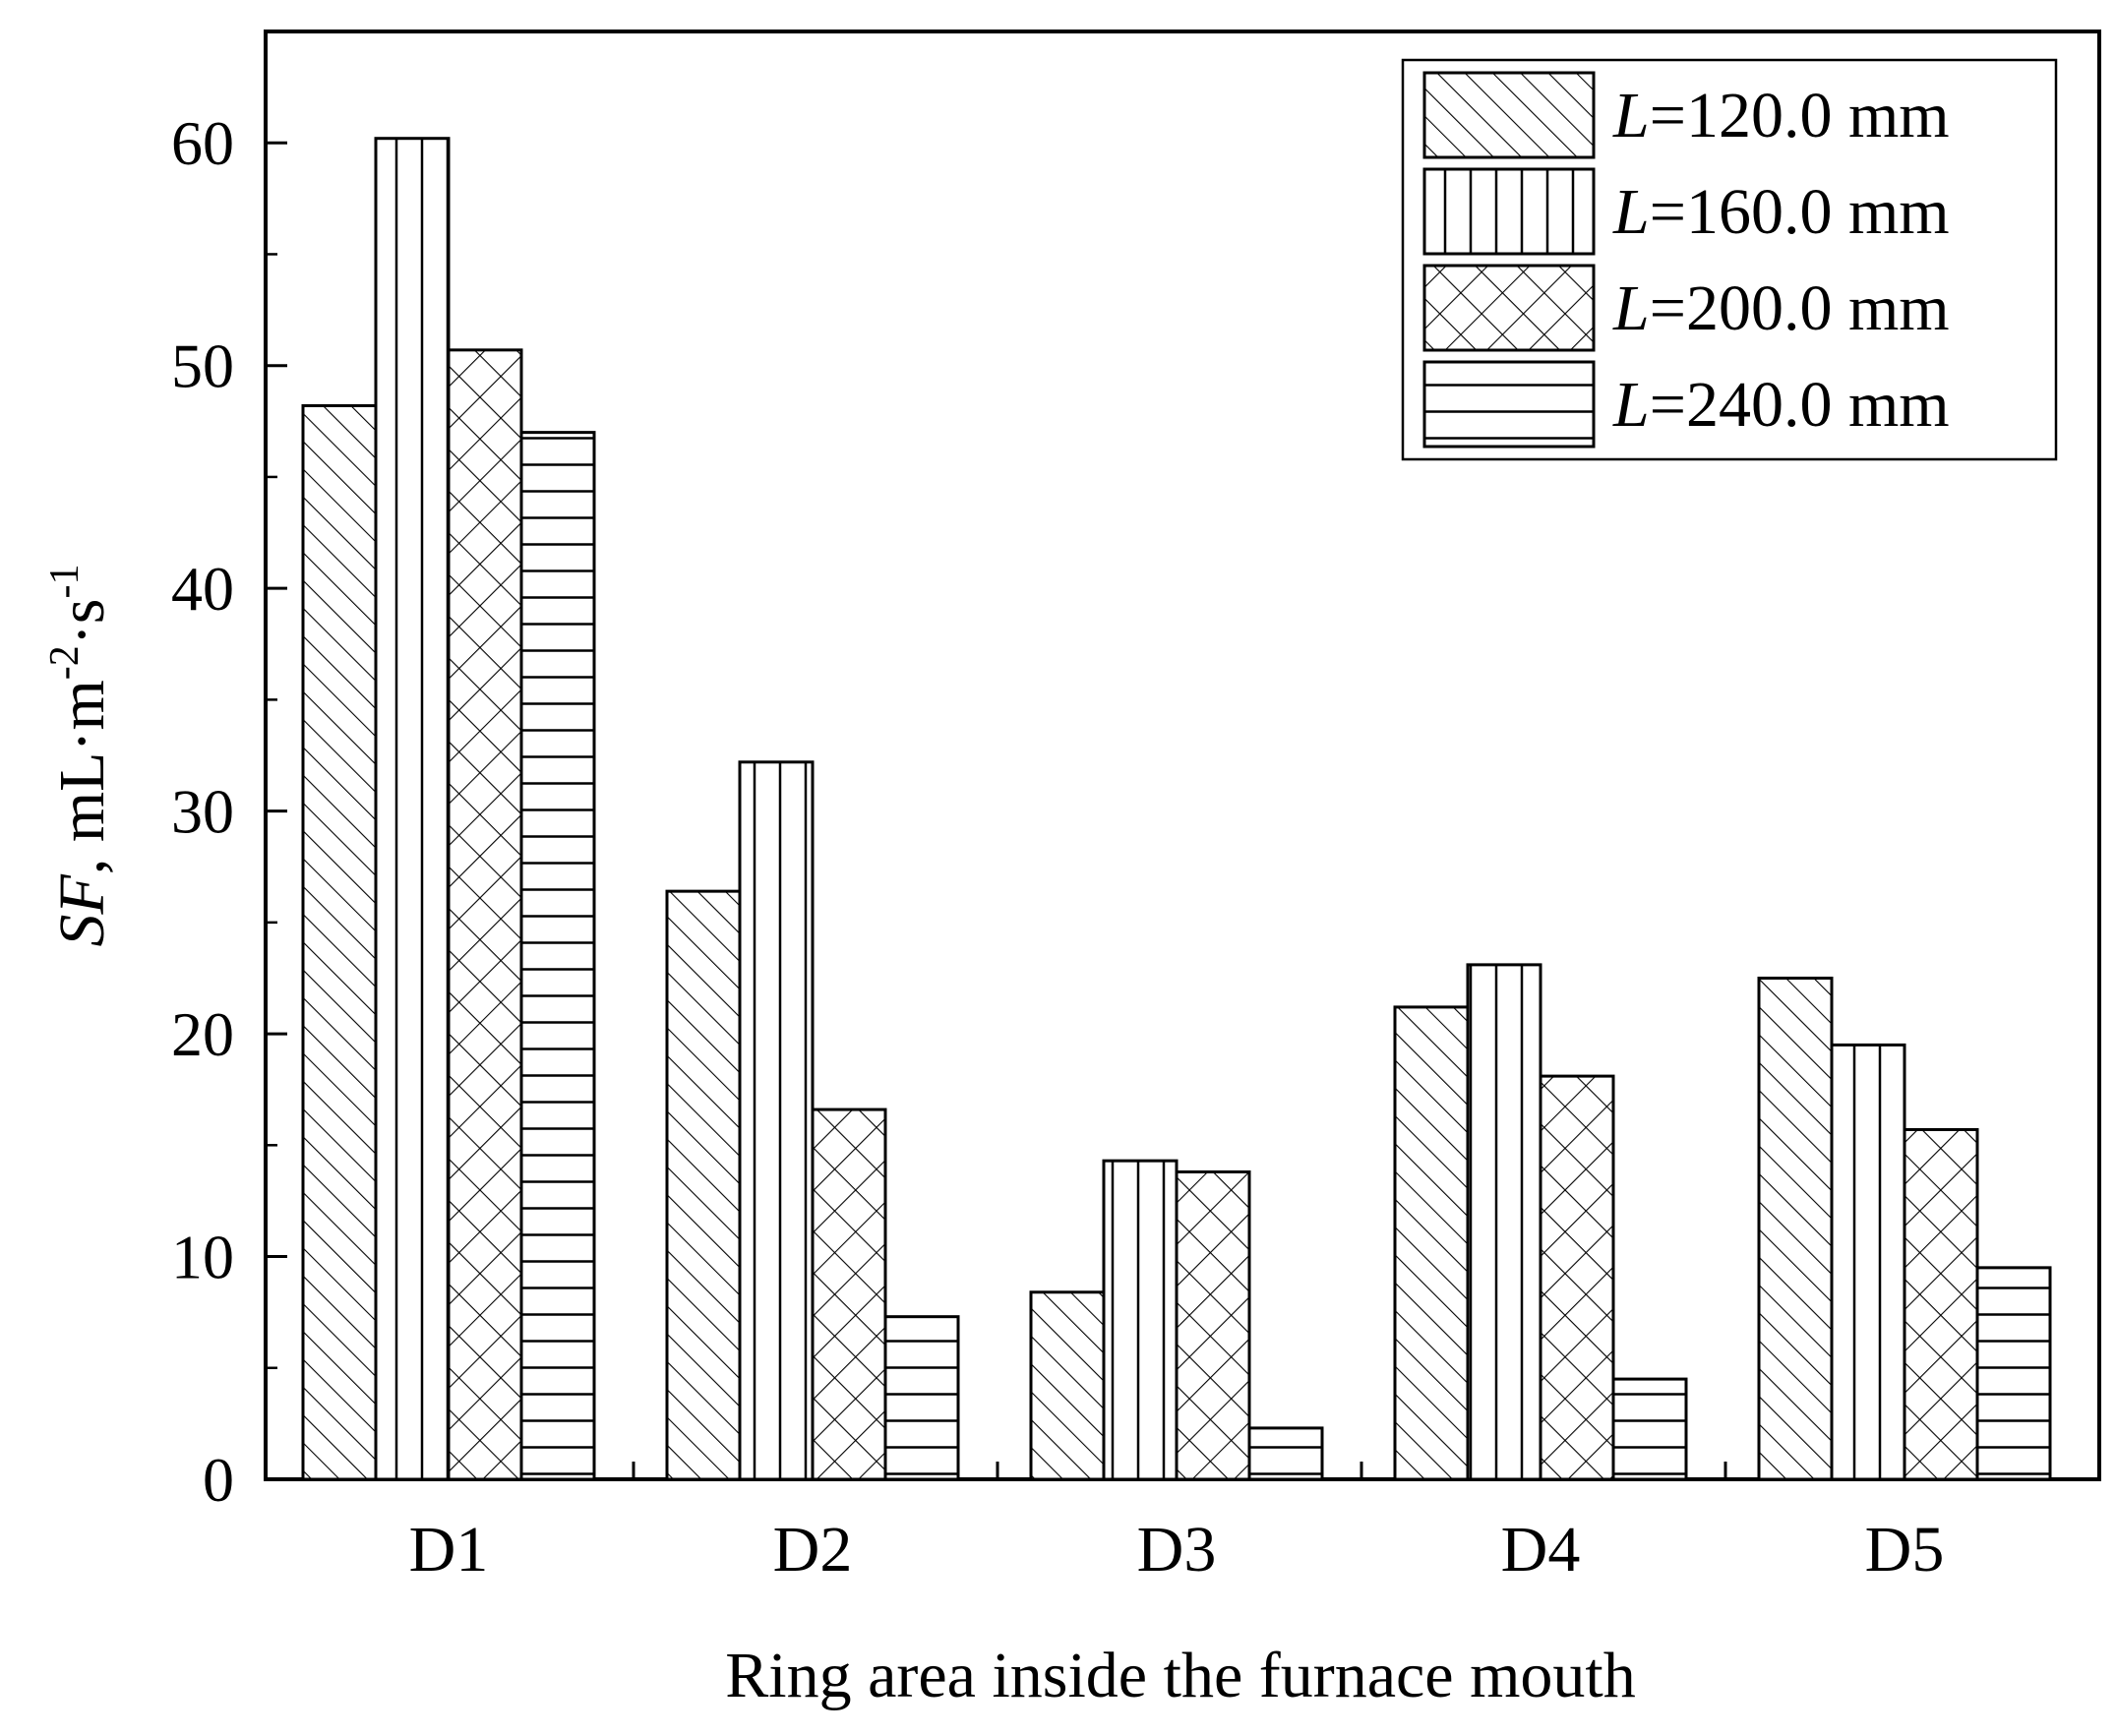 The height and width of the screenshot is (1736, 2116). Describe the element at coordinates (82, 761) in the screenshot. I see `y-axis-title-unit-a: mL·m` at that location.